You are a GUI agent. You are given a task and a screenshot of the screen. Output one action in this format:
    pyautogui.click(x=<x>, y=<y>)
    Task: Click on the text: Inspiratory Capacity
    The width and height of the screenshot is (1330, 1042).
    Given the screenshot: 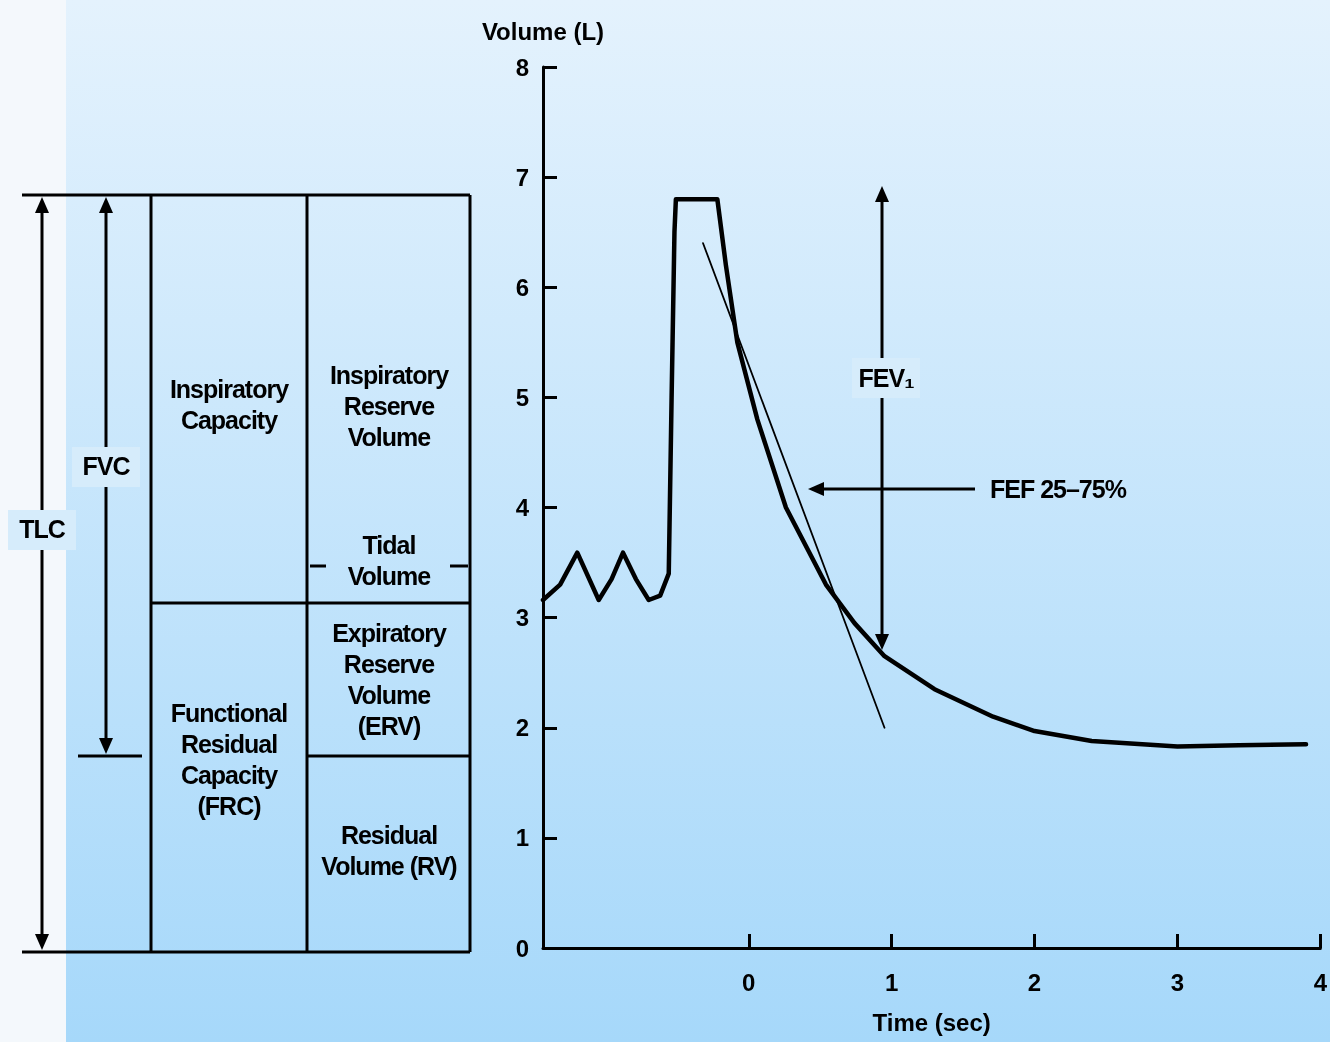 What is the action you would take?
    pyautogui.click(x=229, y=404)
    